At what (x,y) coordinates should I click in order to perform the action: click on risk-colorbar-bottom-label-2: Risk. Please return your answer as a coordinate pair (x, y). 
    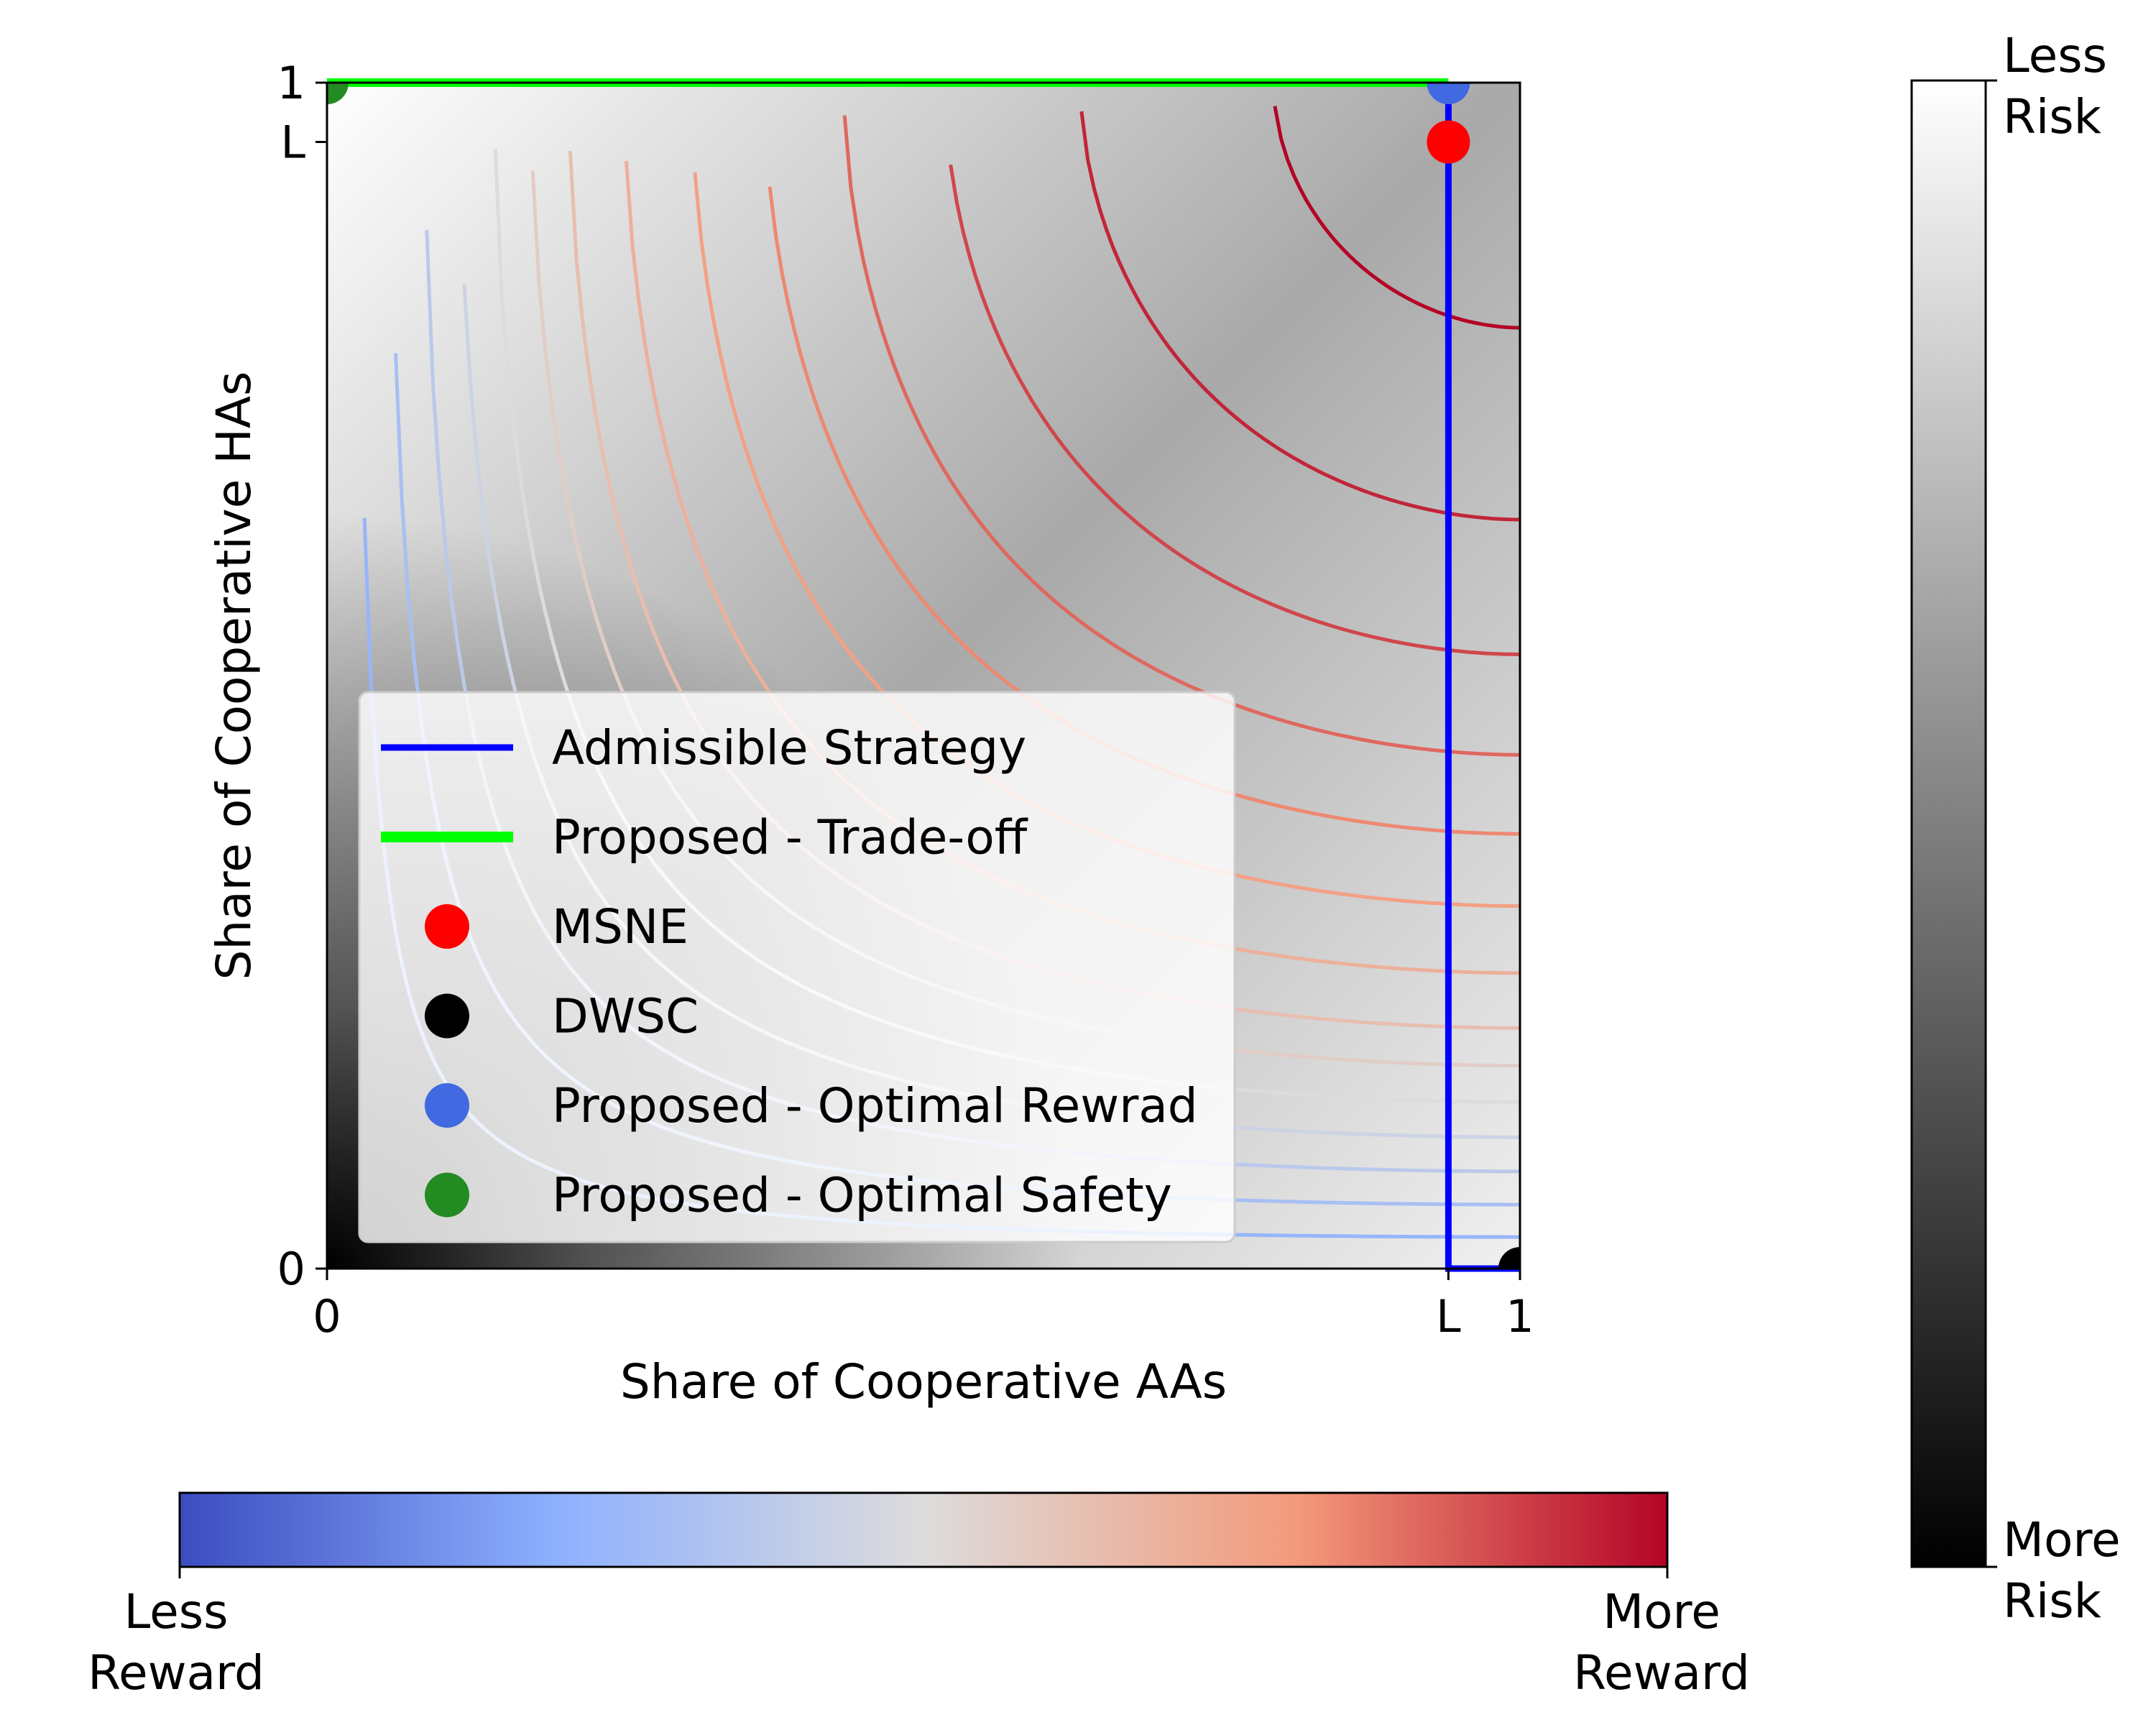
    Looking at the image, I should click on (2052, 1601).